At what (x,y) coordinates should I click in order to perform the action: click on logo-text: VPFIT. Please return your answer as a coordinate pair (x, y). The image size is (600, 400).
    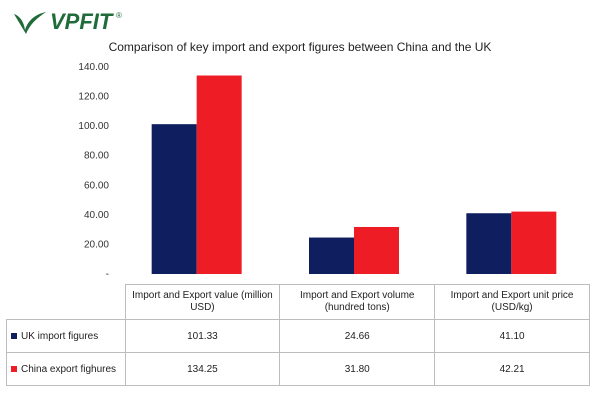
    Looking at the image, I should click on (82, 21).